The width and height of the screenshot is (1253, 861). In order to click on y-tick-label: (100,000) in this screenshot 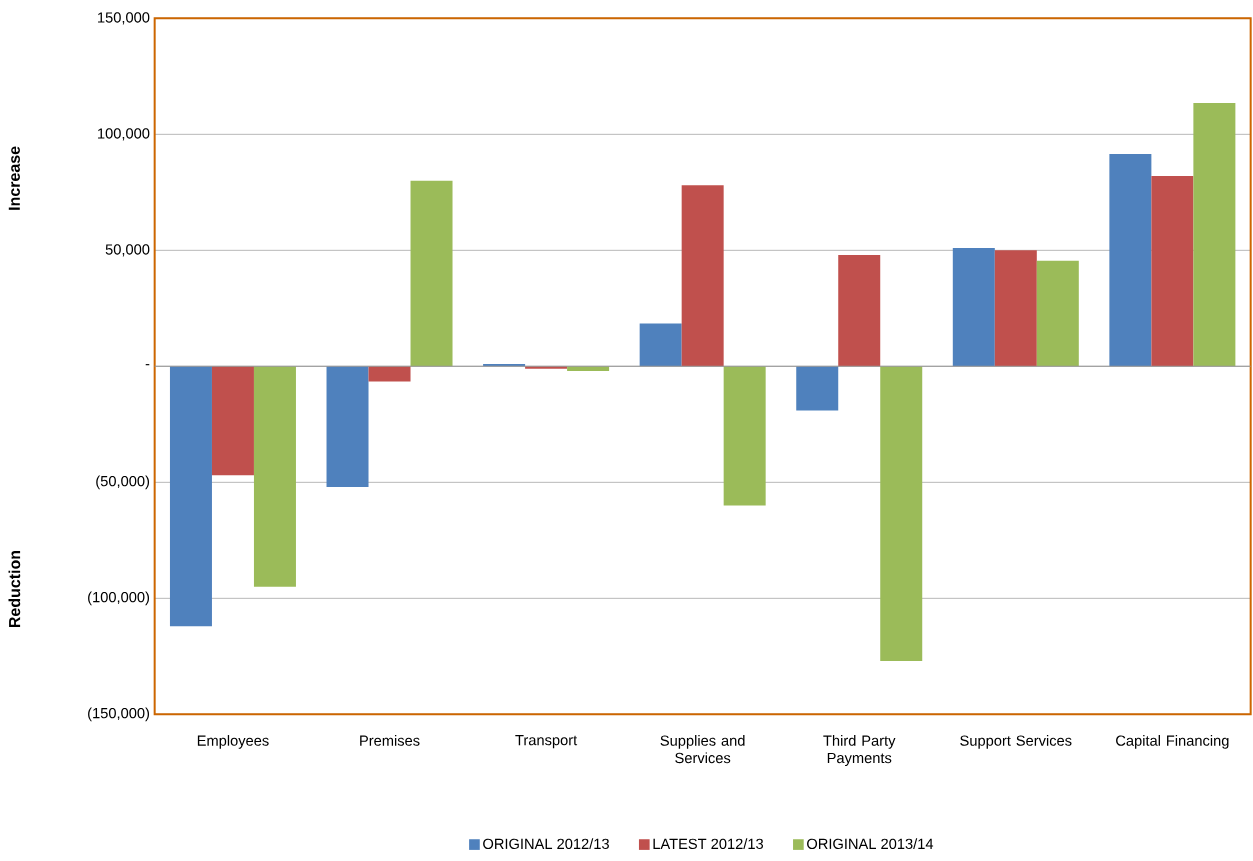, I will do `click(119, 598)`.